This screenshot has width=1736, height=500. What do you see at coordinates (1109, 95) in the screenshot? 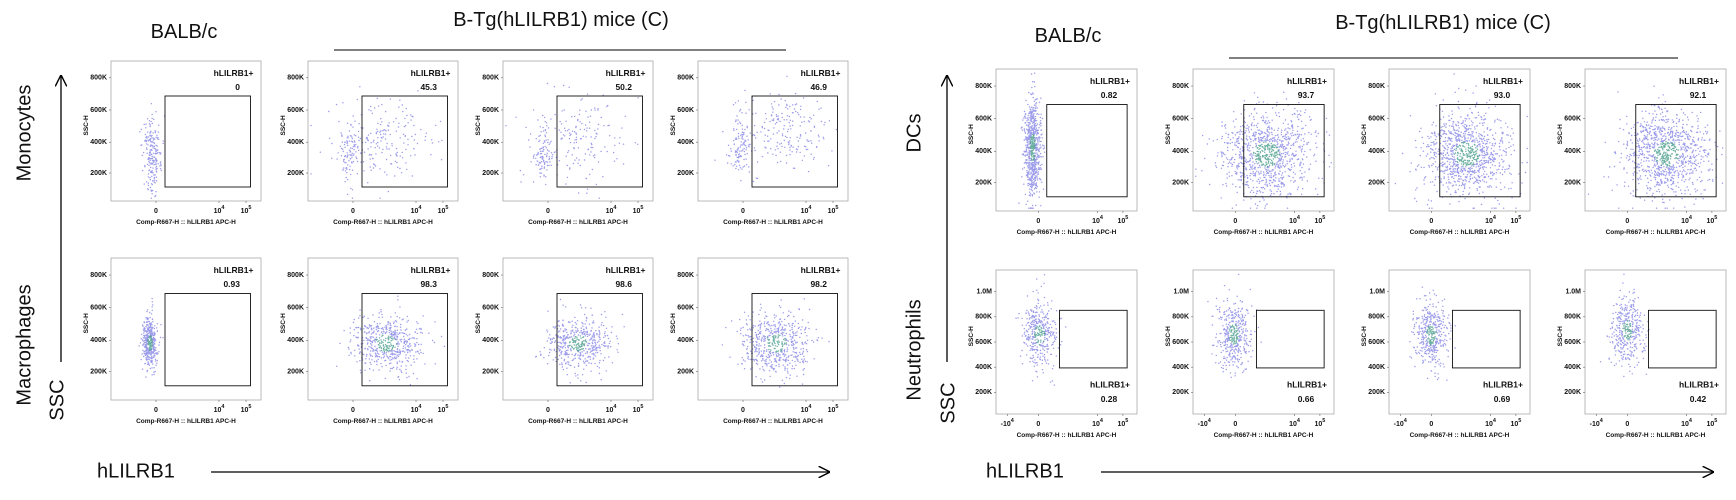
I see `gate-value: 0.82` at bounding box center [1109, 95].